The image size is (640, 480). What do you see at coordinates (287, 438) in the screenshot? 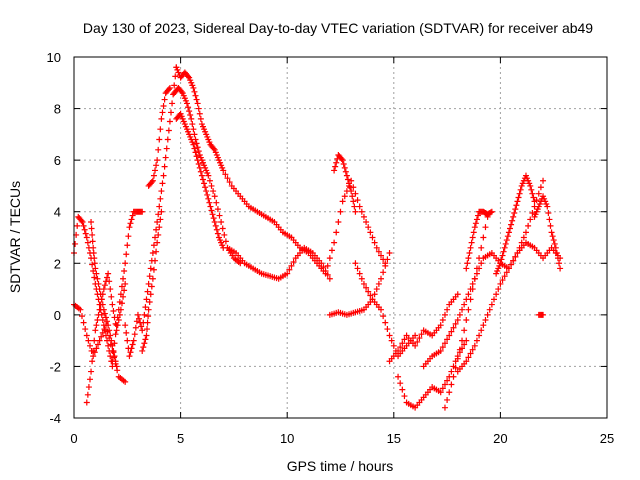
I see `x-tick-label: 10` at bounding box center [287, 438].